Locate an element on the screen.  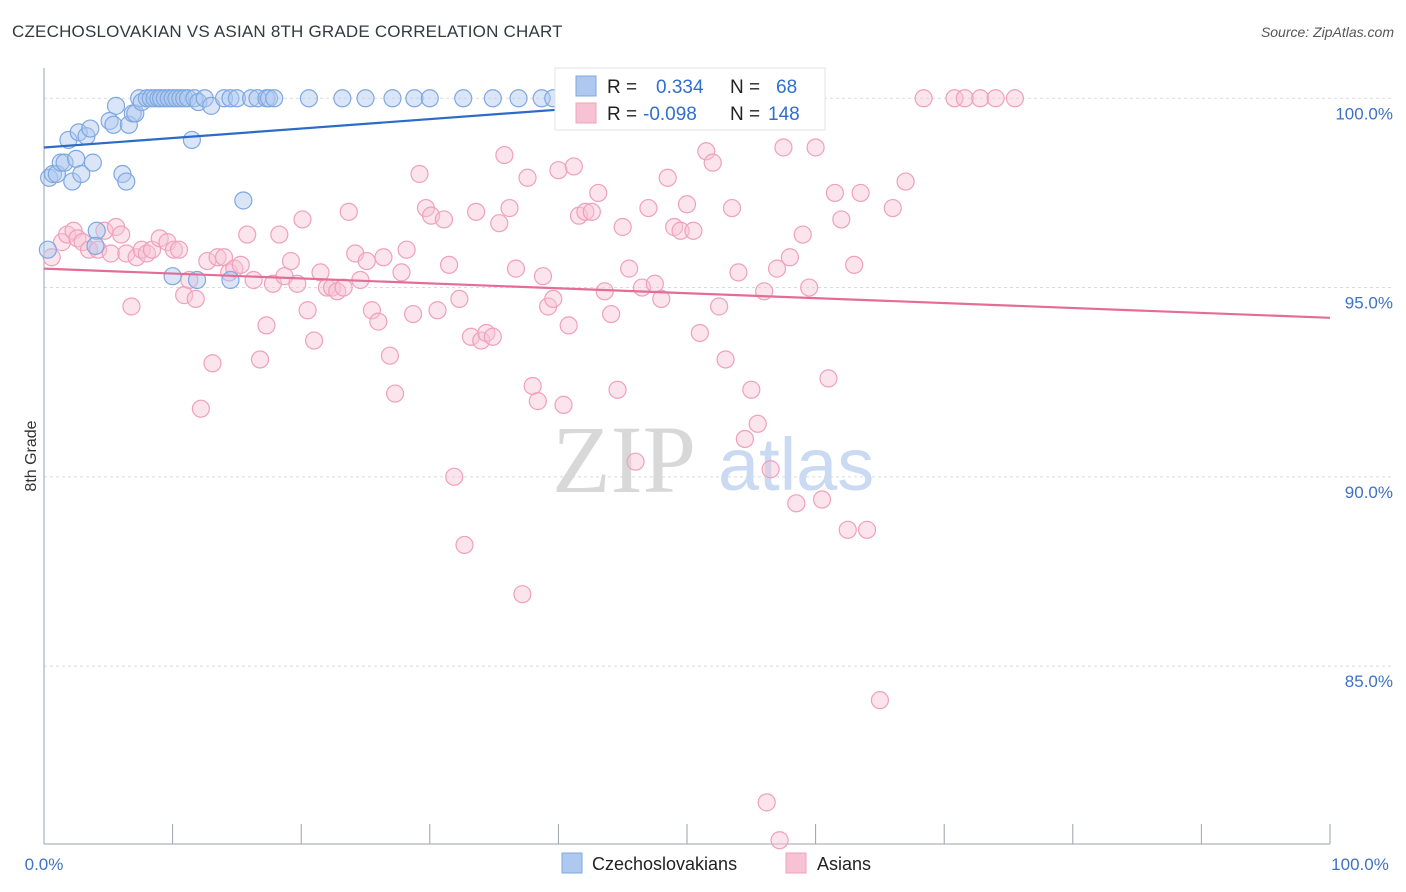
series-legend: Czechoslovakians Asians is located at coordinates (716, 863).